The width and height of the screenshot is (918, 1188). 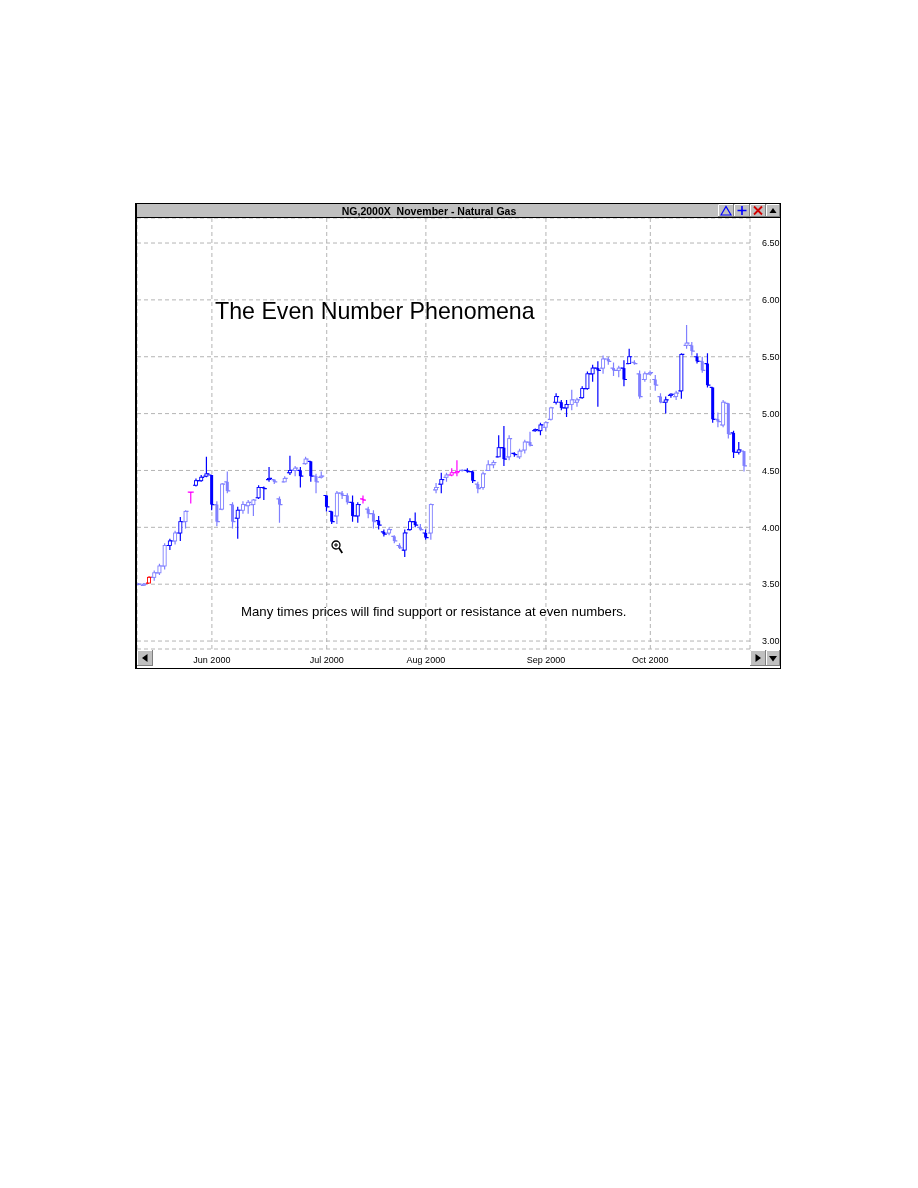 What do you see at coordinates (771, 470) in the screenshot?
I see `y-tick-label: 4.50` at bounding box center [771, 470].